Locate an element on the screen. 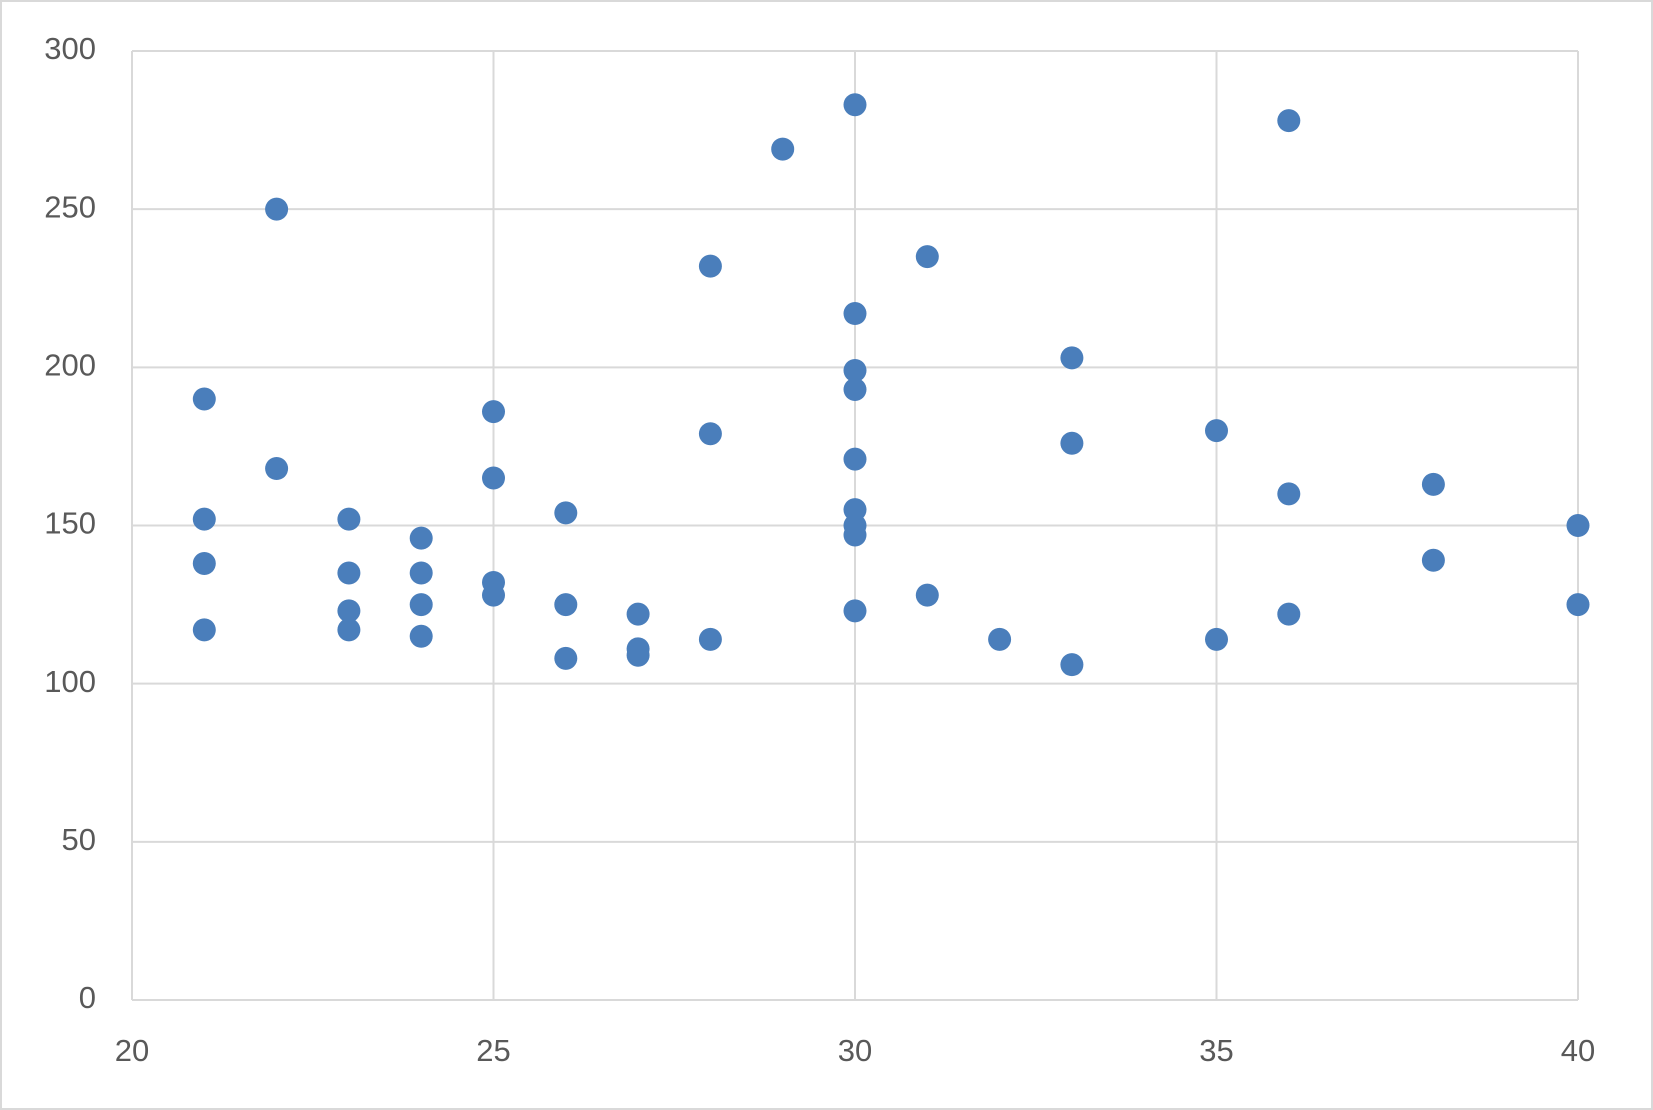  y-tick-label: 300 is located at coordinates (70, 48).